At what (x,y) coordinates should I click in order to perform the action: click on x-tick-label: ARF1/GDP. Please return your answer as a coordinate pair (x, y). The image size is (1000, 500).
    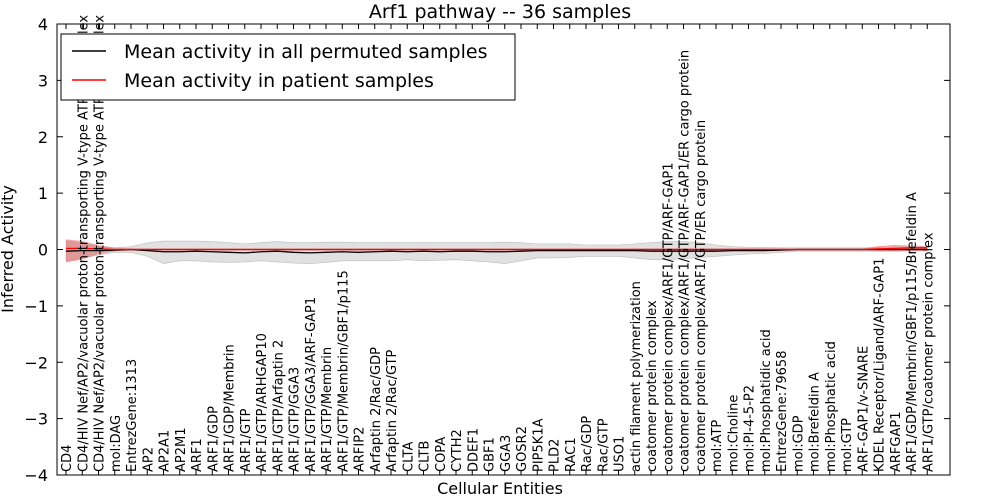
    Looking at the image, I should click on (213, 439).